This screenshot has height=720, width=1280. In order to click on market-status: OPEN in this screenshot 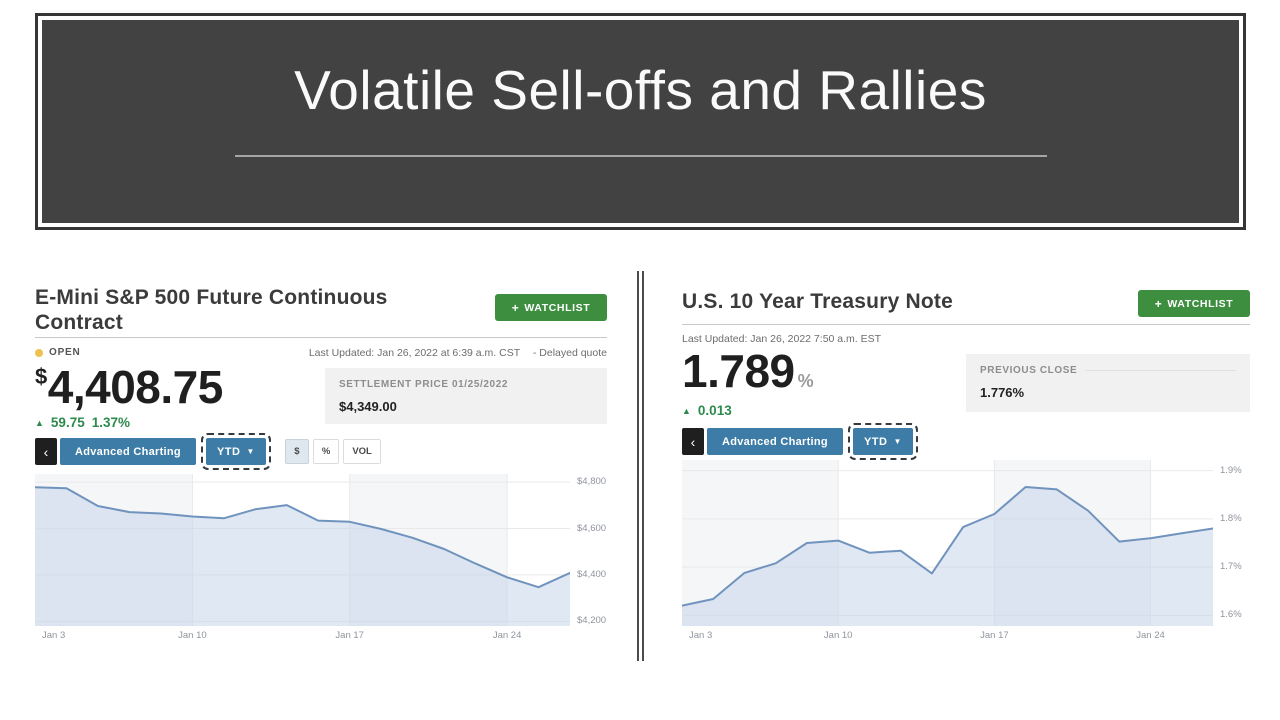, I will do `click(58, 352)`.